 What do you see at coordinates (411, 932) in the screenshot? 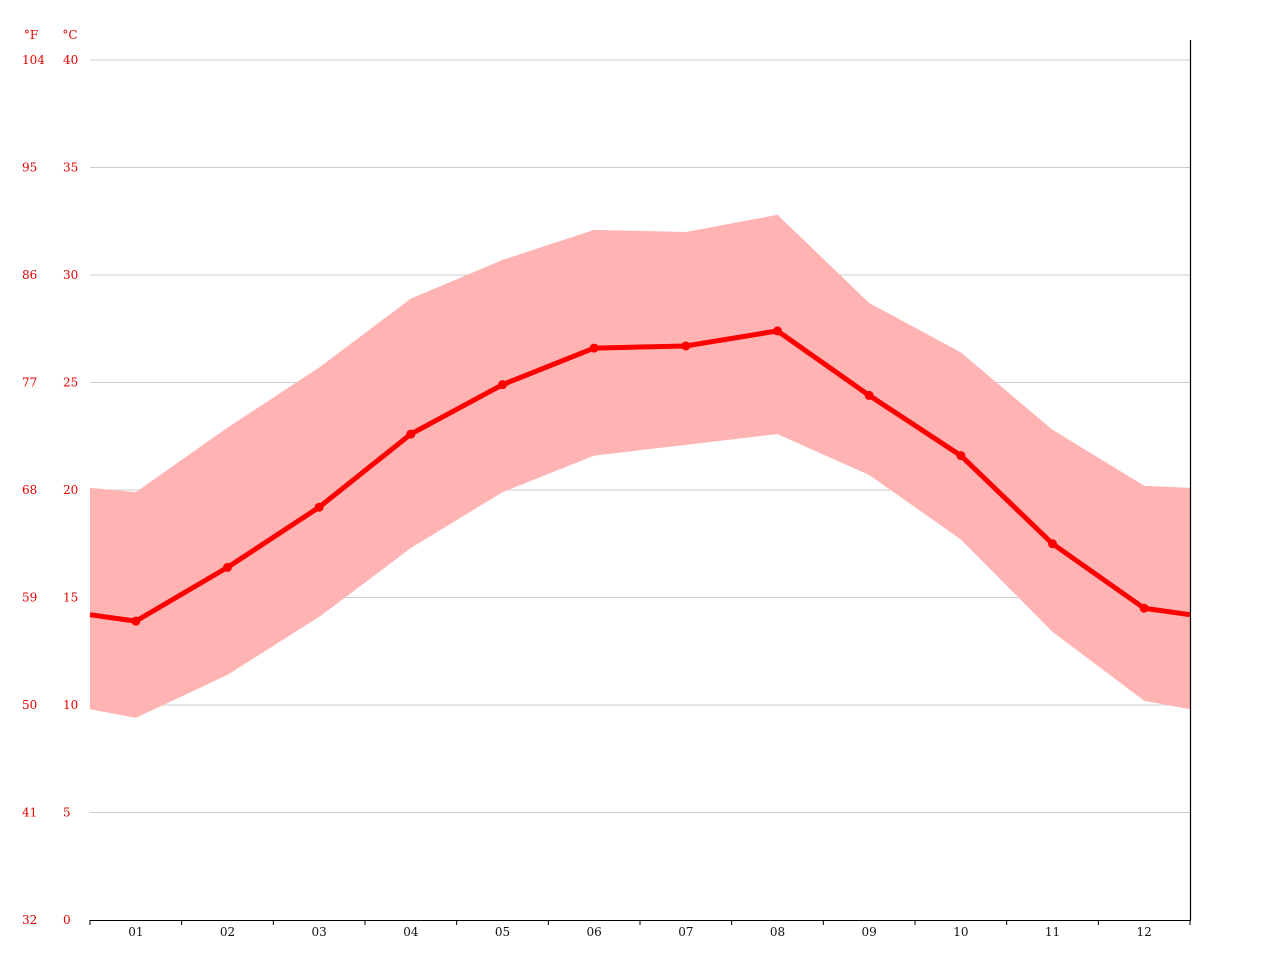
I see `x-tick-label-04: 04` at bounding box center [411, 932].